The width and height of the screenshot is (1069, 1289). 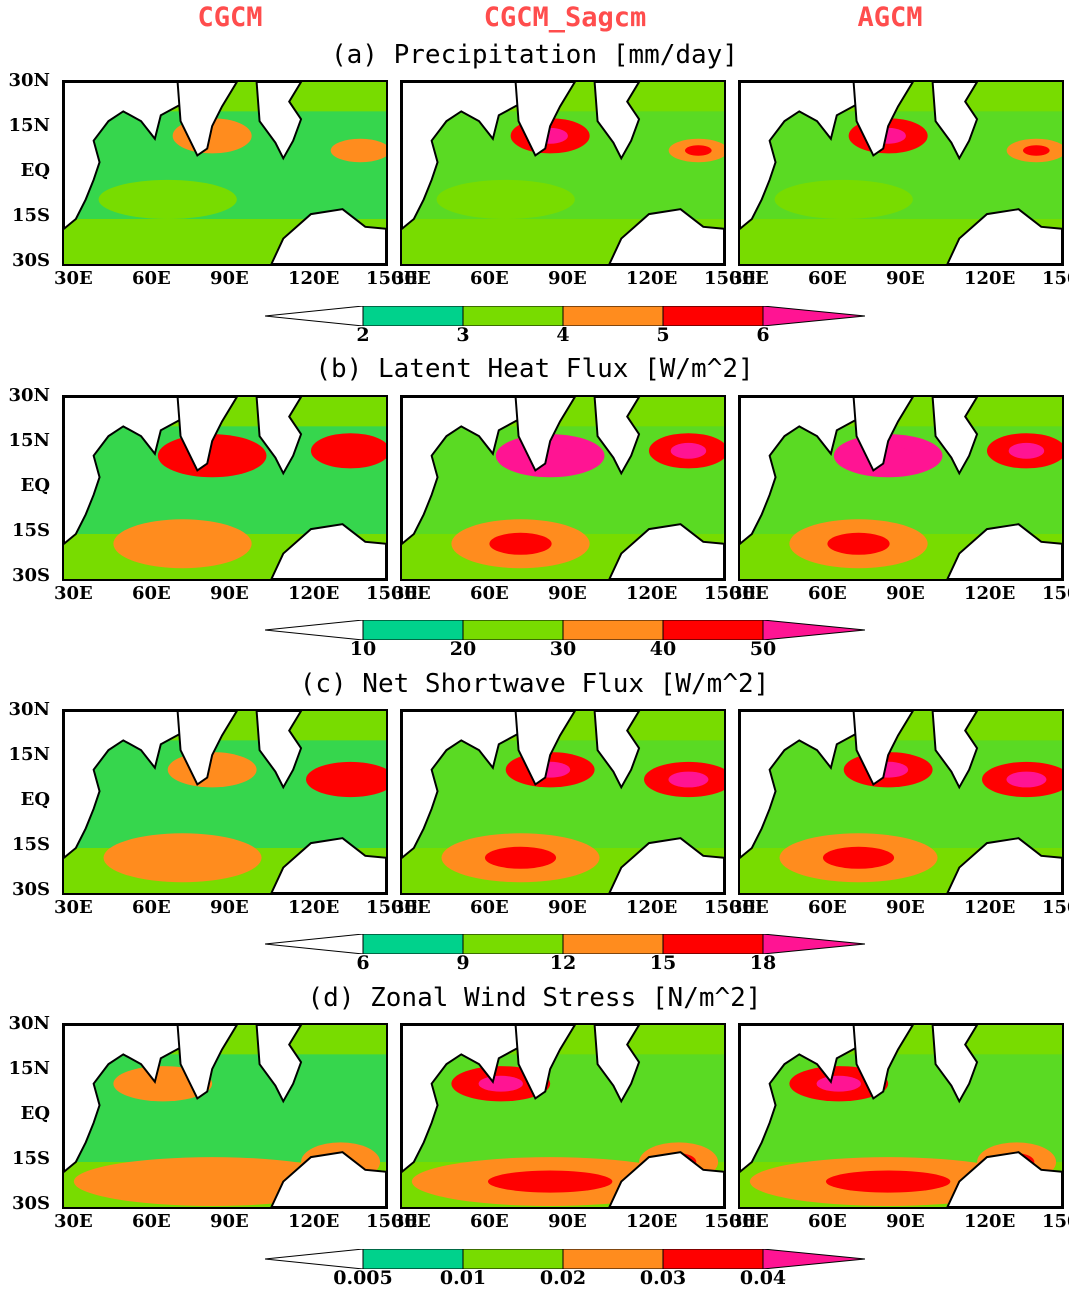 I want to click on colorbar-latent-heat, so click(x=565, y=630).